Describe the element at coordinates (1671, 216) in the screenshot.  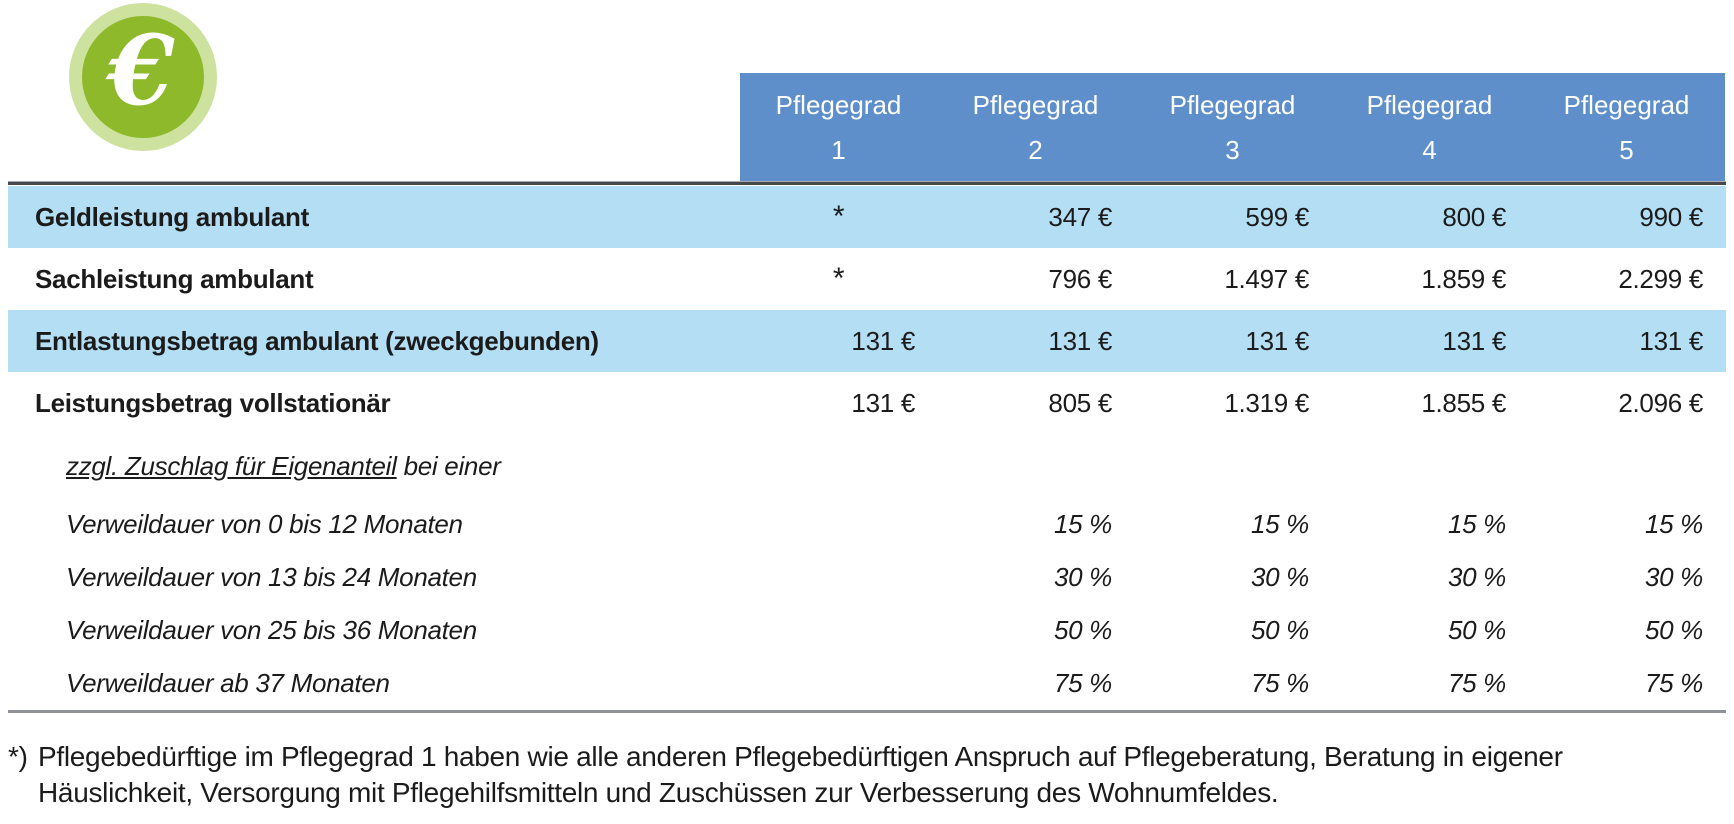
I see `cell-value: 990 €` at that location.